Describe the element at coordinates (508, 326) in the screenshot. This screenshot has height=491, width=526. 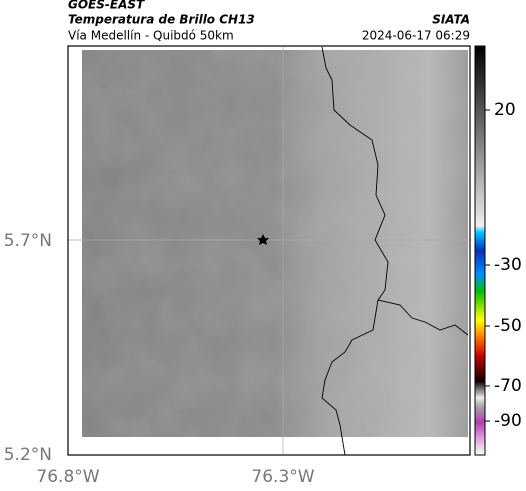
I see `tick-label: -50` at that location.